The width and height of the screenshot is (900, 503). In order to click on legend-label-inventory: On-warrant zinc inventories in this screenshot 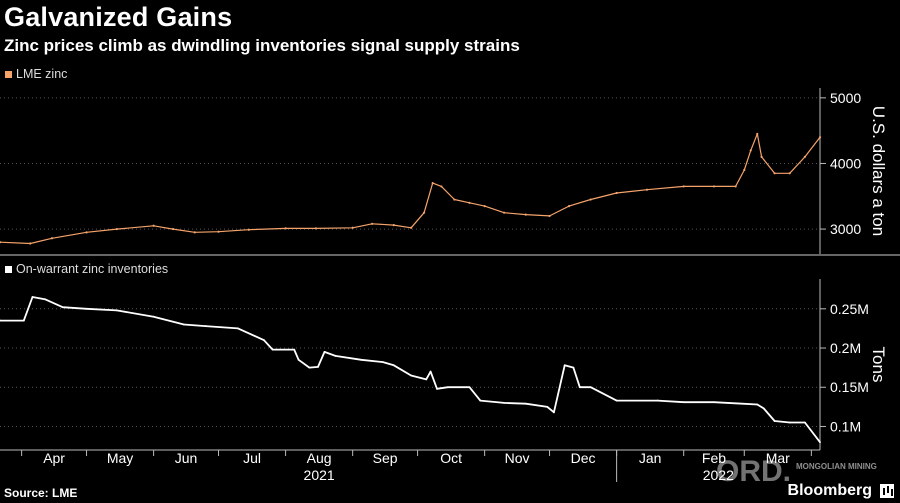, I will do `click(92, 269)`.